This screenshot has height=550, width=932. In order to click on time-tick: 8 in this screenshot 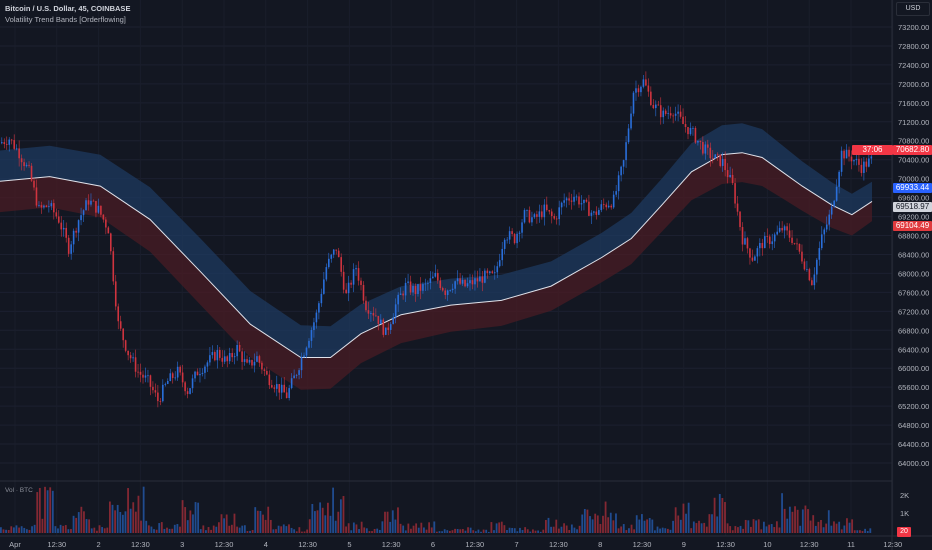, I will do `click(600, 544)`.